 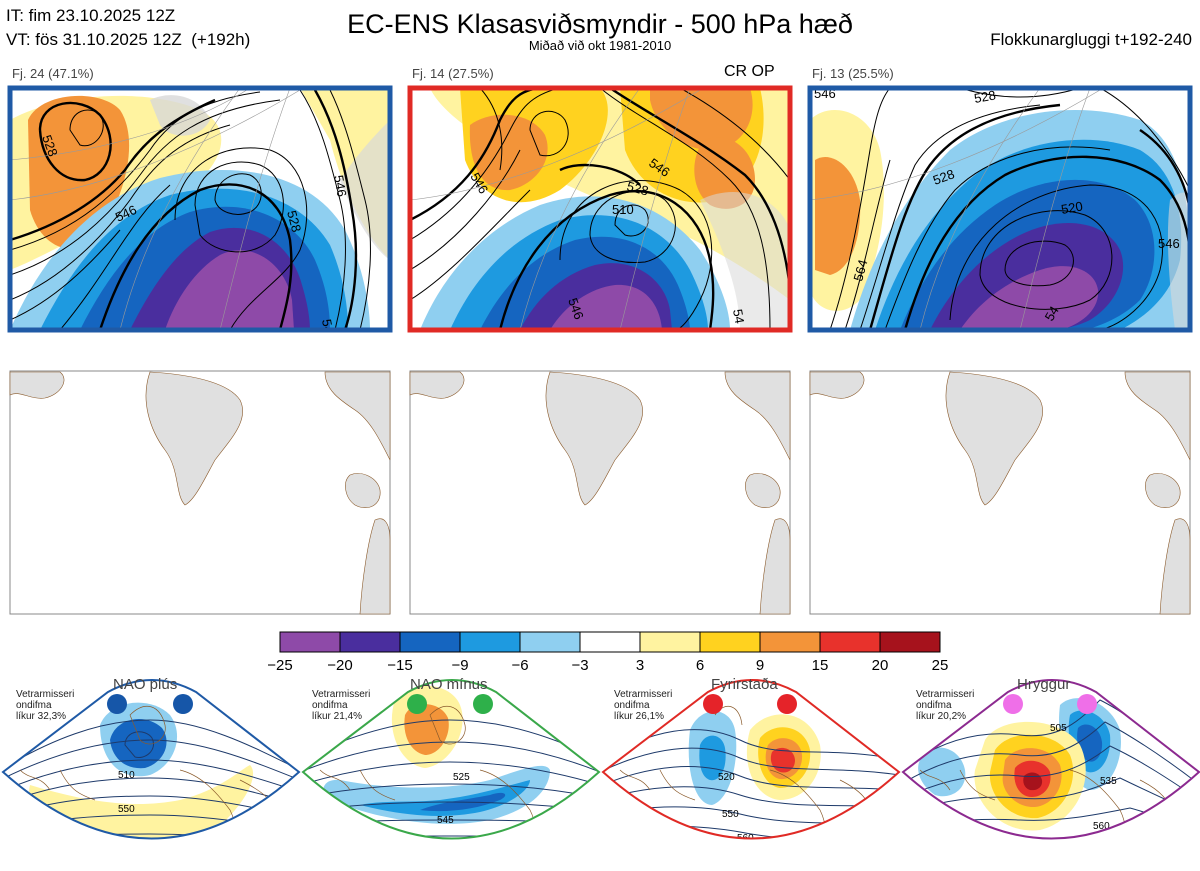 What do you see at coordinates (643, 705) in the screenshot?
I see `regime-3-note: Vetrarmisseri ondifma líkur 26,1%` at bounding box center [643, 705].